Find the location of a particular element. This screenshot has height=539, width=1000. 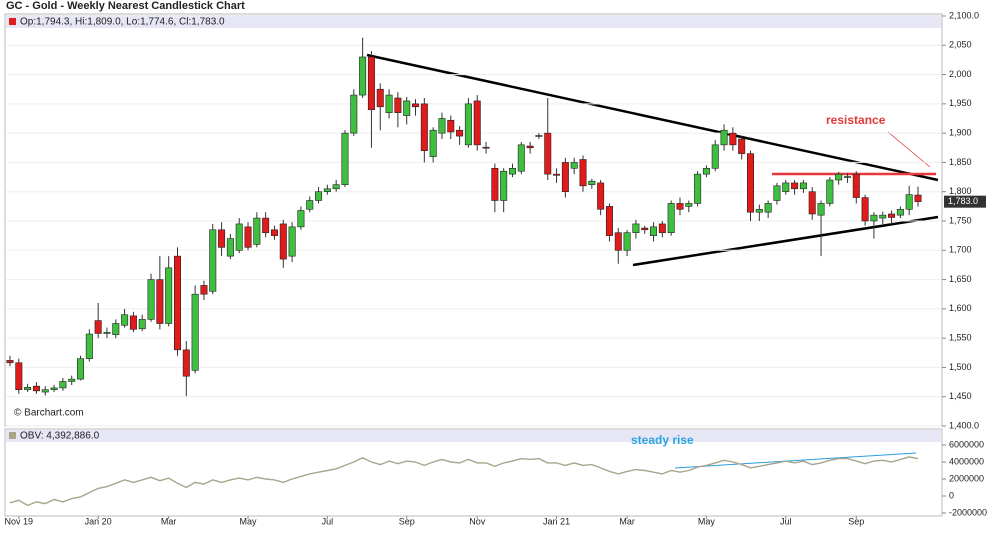

y-tick-label: 1,600 is located at coordinates (960, 308).